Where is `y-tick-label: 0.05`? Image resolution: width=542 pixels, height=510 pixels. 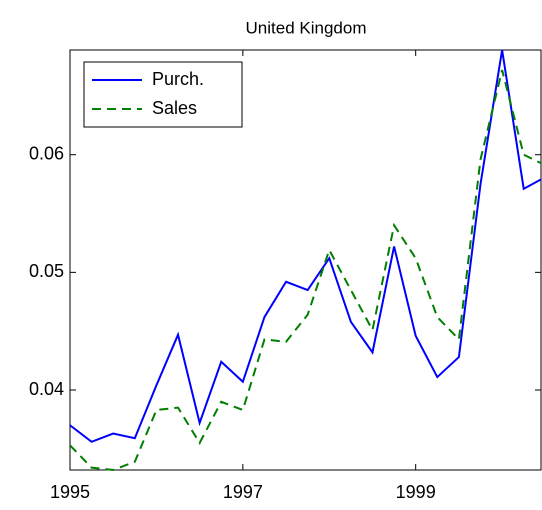
y-tick-label: 0.05 is located at coordinates (46, 271).